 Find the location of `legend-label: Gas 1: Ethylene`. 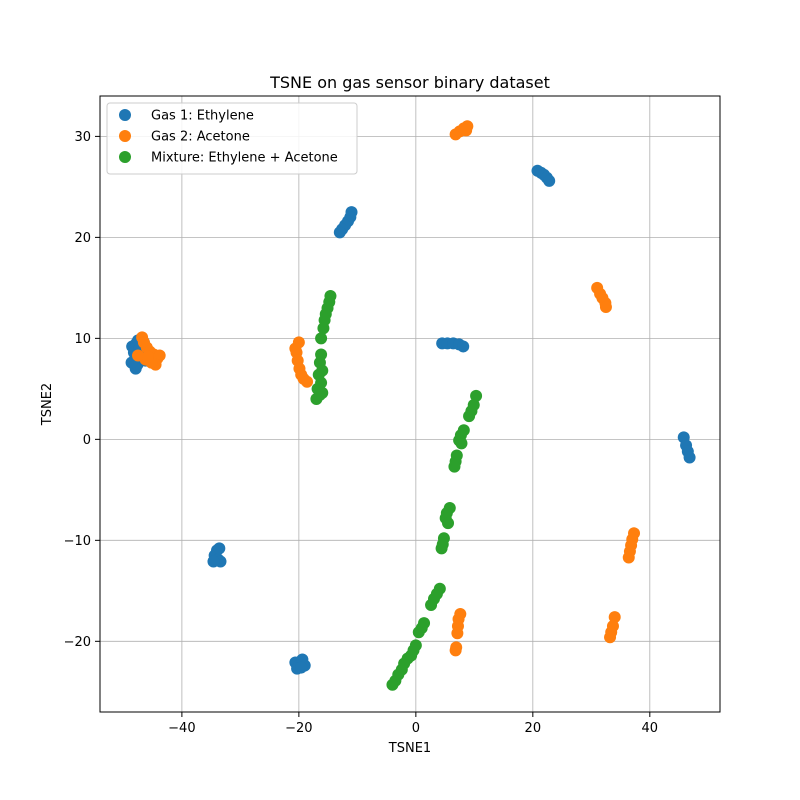

legend-label: Gas 1: Ethylene is located at coordinates (202, 116).